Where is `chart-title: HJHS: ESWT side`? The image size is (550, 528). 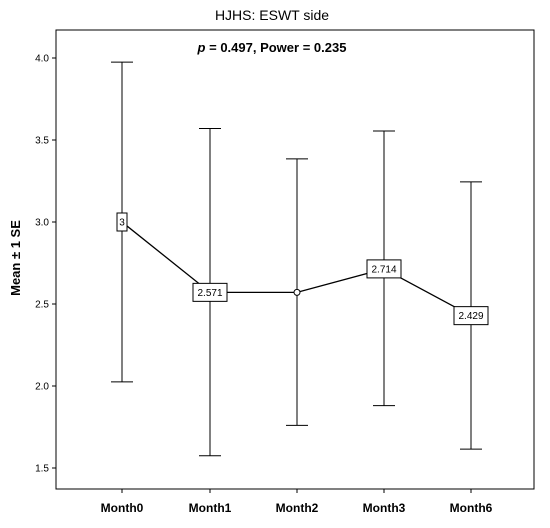
chart-title: HJHS: ESWT side is located at coordinates (272, 15).